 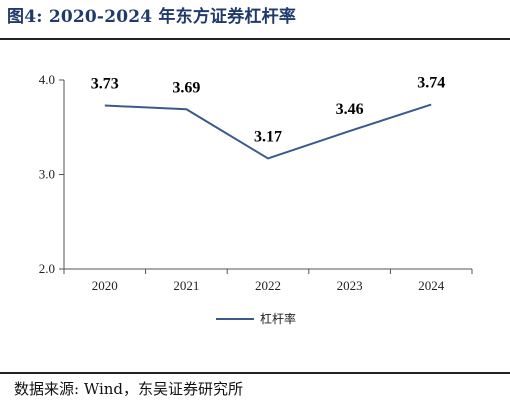 What do you see at coordinates (350, 285) in the screenshot?
I see `x-tick-label: 2023` at bounding box center [350, 285].